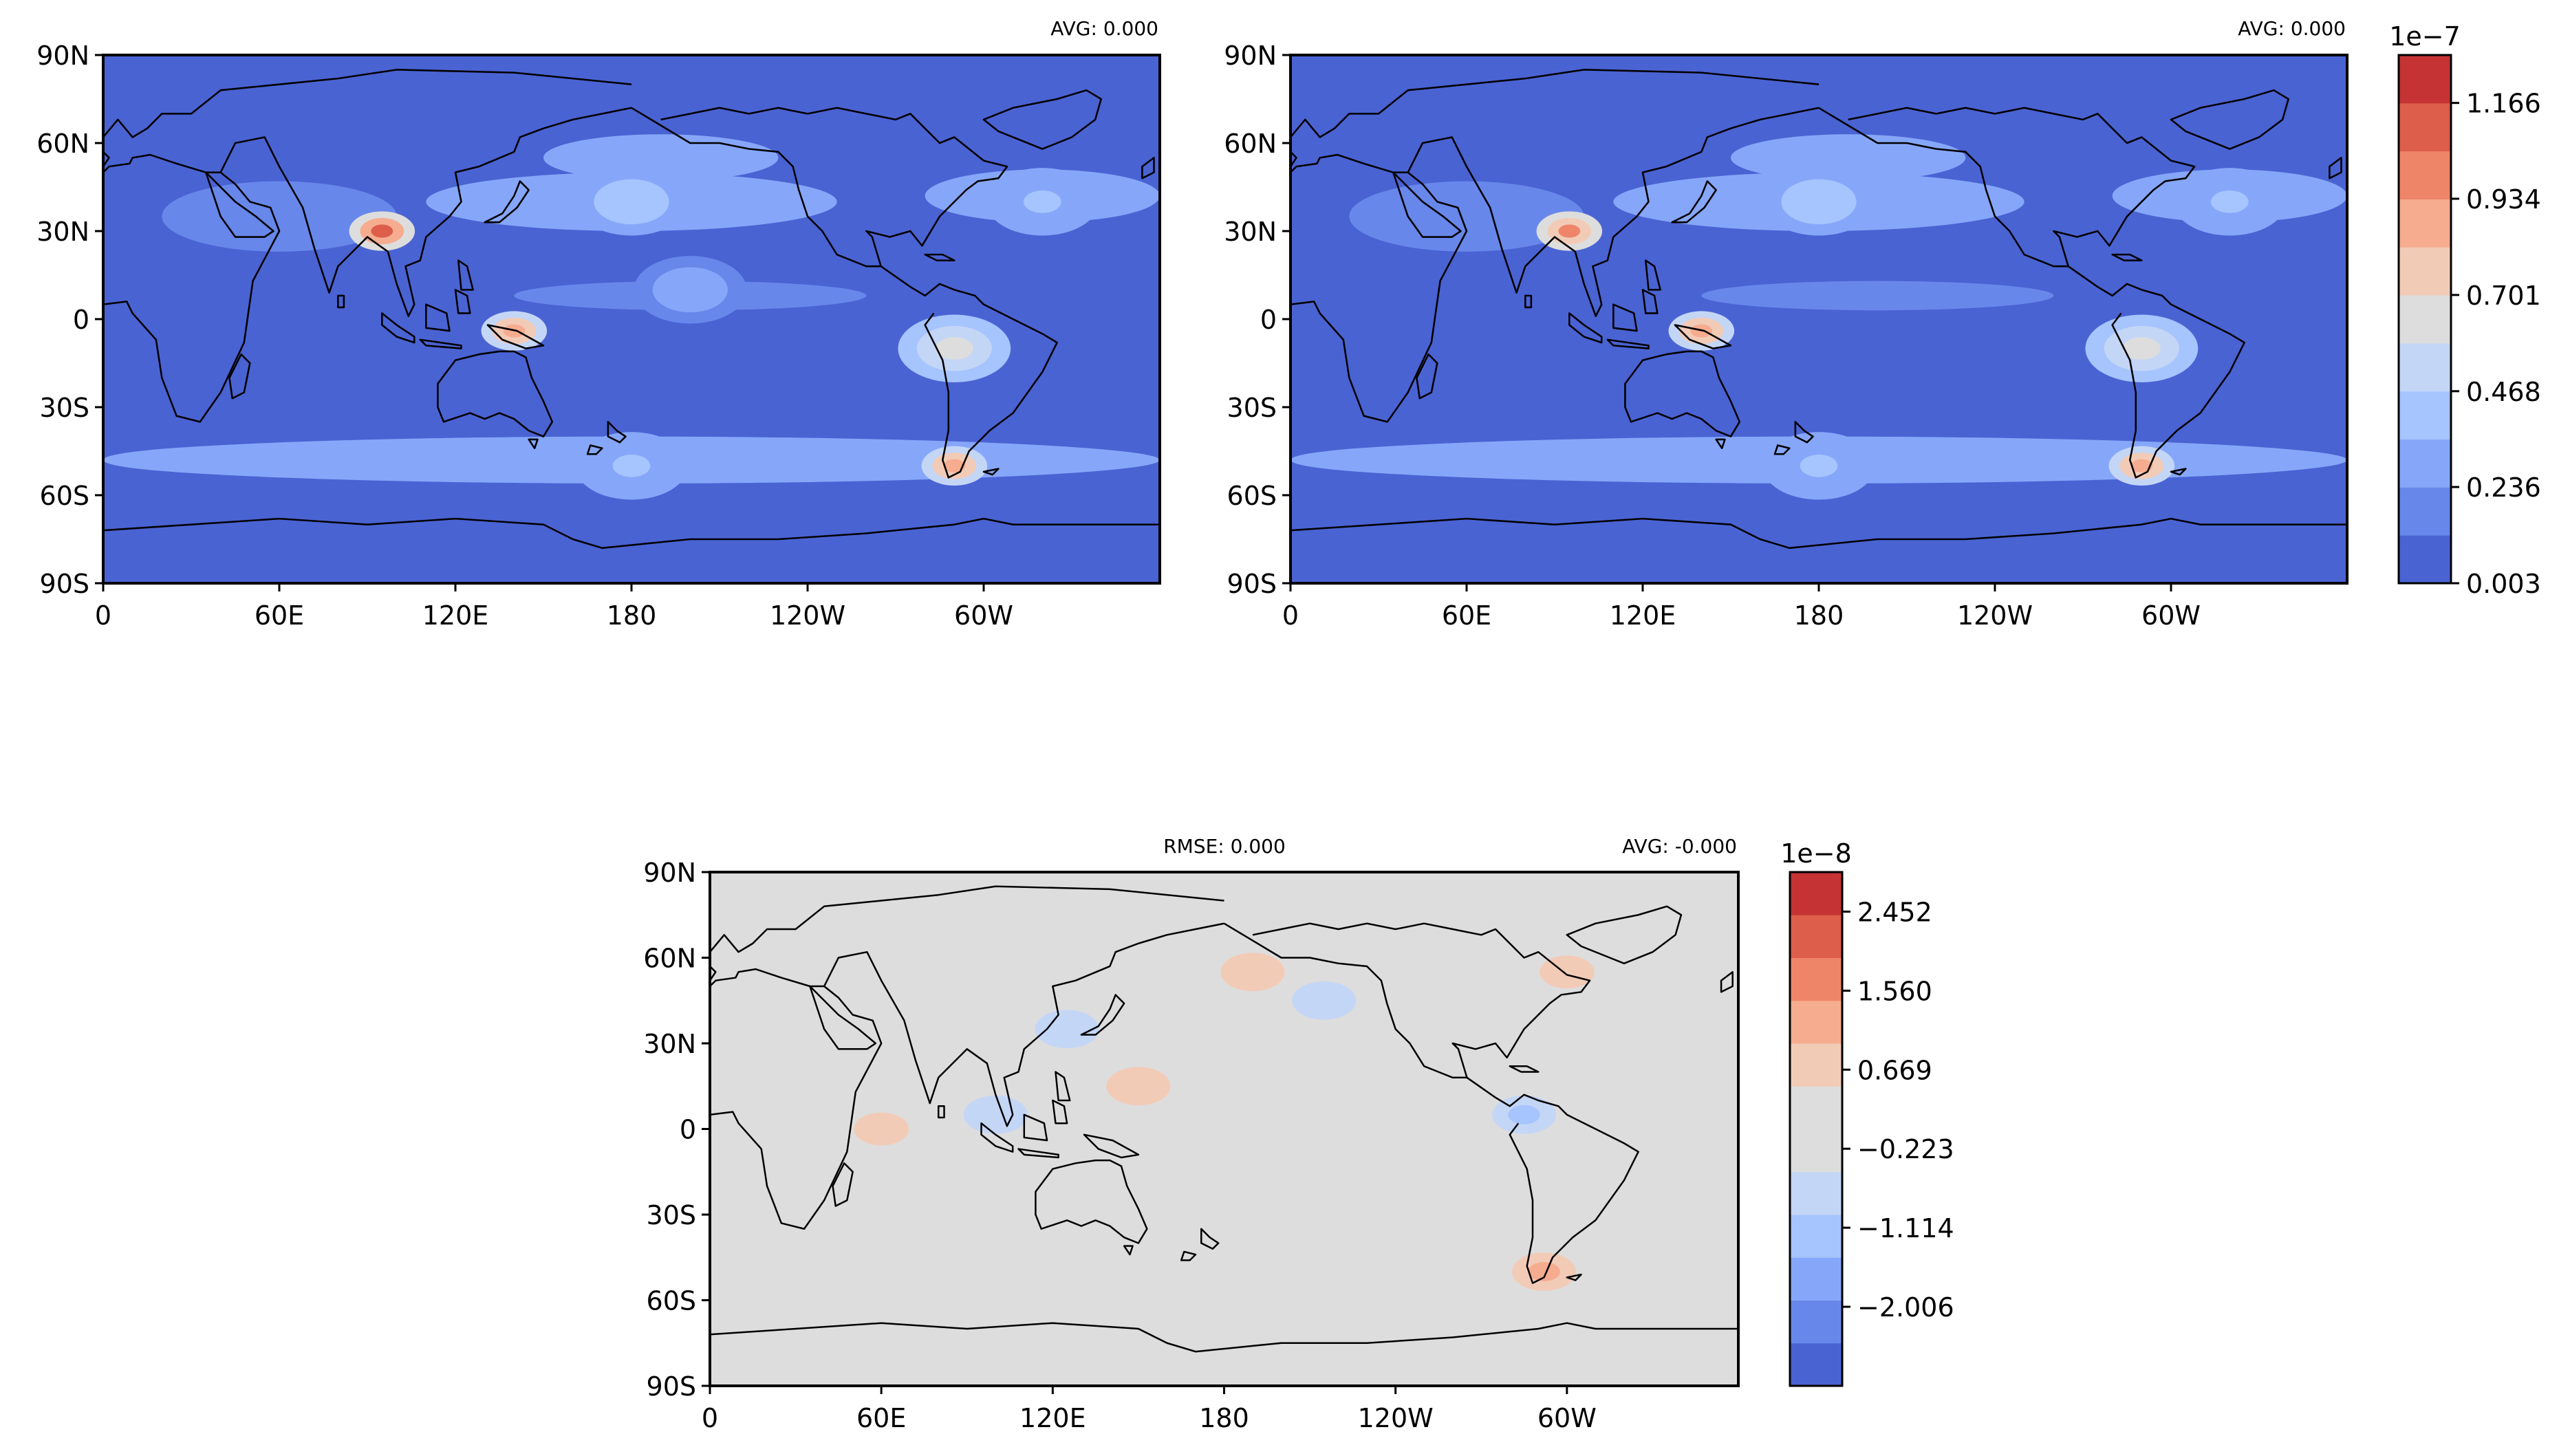 The image size is (2570, 1456). What do you see at coordinates (1104, 28) in the screenshot?
I see `map-1-avg-label: AVG: 0.000` at bounding box center [1104, 28].